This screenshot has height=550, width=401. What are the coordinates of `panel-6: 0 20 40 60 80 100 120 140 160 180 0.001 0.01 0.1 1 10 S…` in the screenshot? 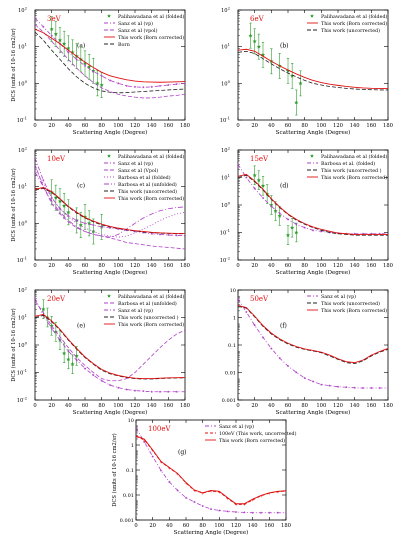 It's located at (307, 352).